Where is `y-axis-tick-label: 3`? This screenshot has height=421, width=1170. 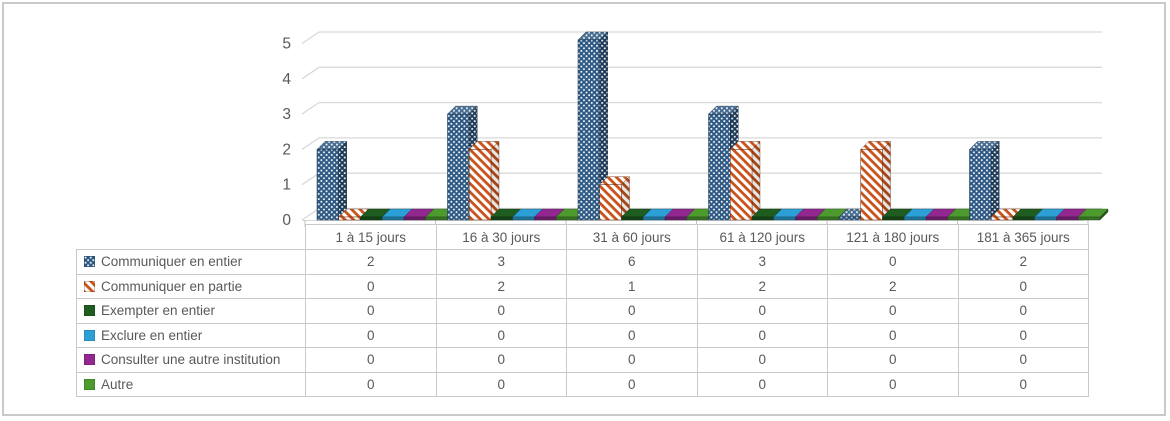
y-axis-tick-label: 3 is located at coordinates (286, 114).